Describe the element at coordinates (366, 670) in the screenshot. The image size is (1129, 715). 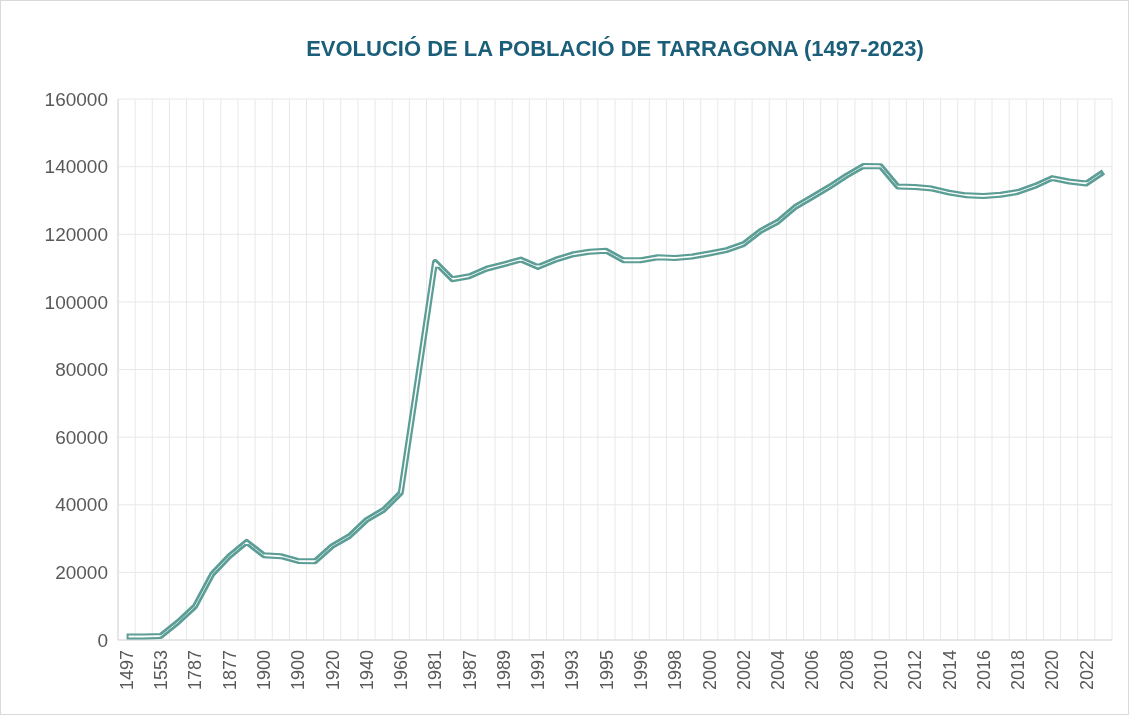
I see `x-tick-label: 1940` at that location.